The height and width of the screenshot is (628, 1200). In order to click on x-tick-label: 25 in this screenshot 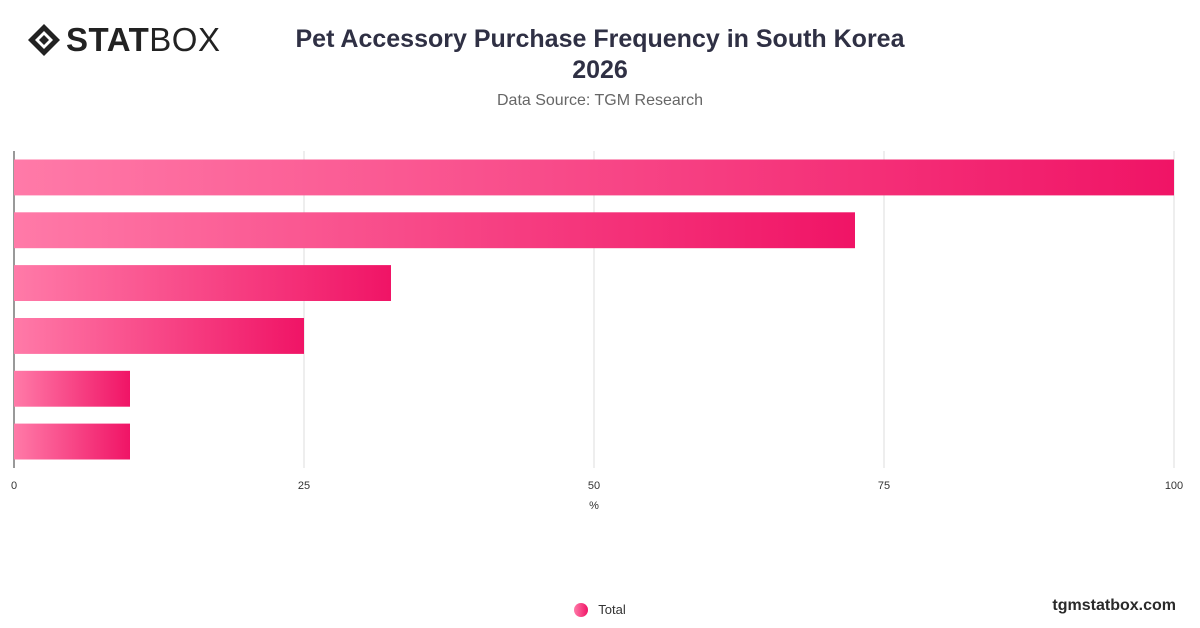, I will do `click(304, 486)`.